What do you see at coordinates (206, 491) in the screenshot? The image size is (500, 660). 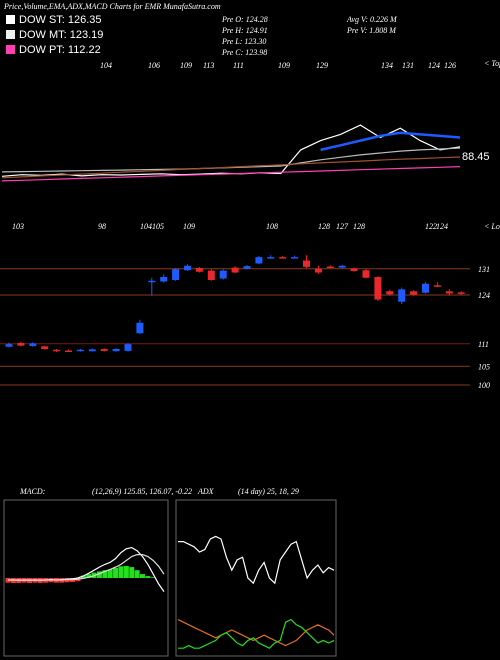 I see `adx-title: ADX` at bounding box center [206, 491].